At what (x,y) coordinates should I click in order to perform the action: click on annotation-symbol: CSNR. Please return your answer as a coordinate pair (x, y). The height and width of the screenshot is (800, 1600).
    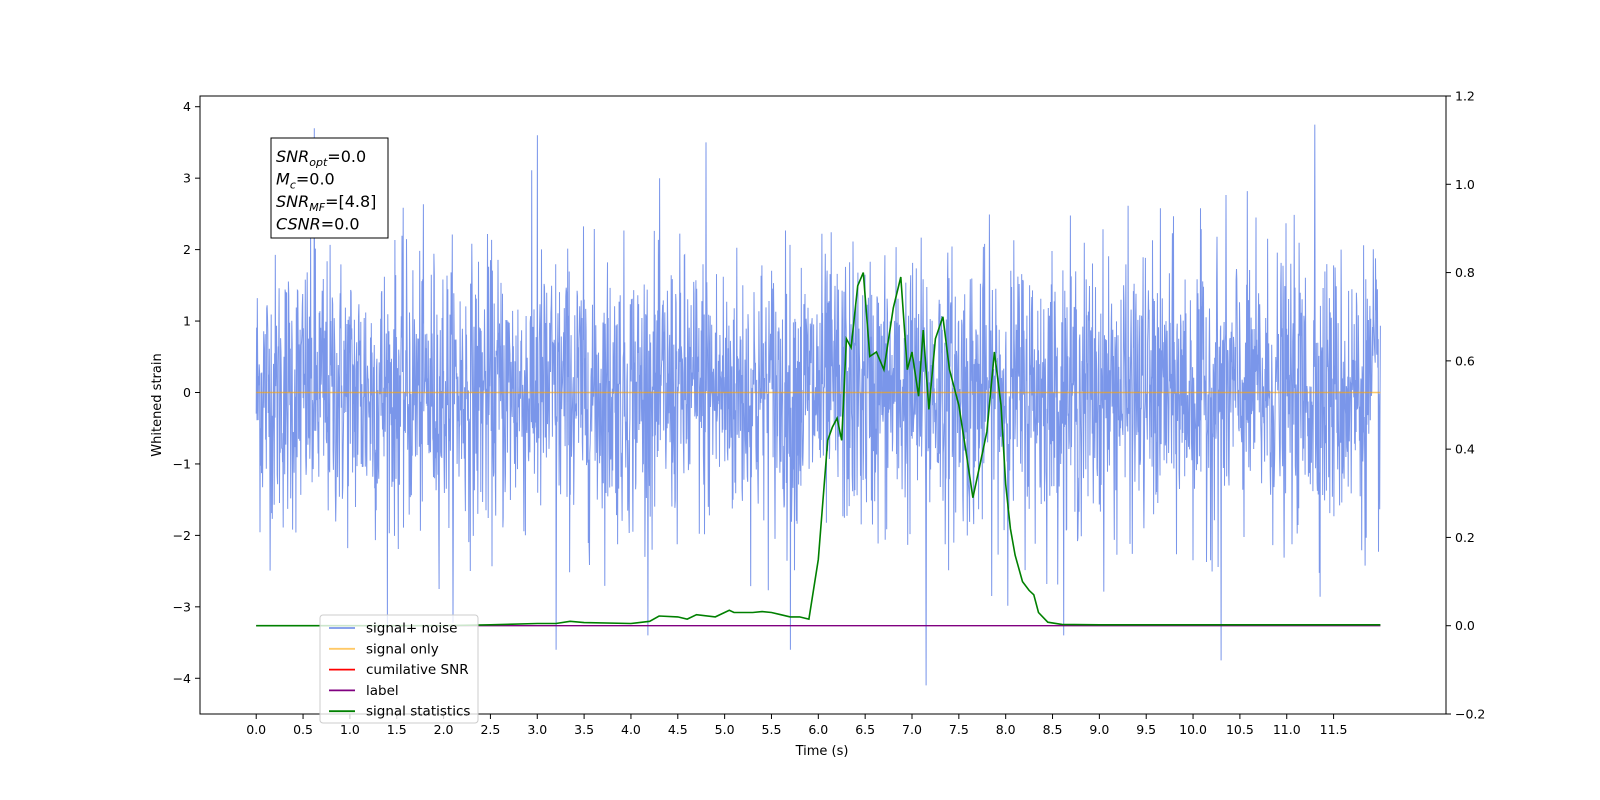
    Looking at the image, I should click on (298, 224).